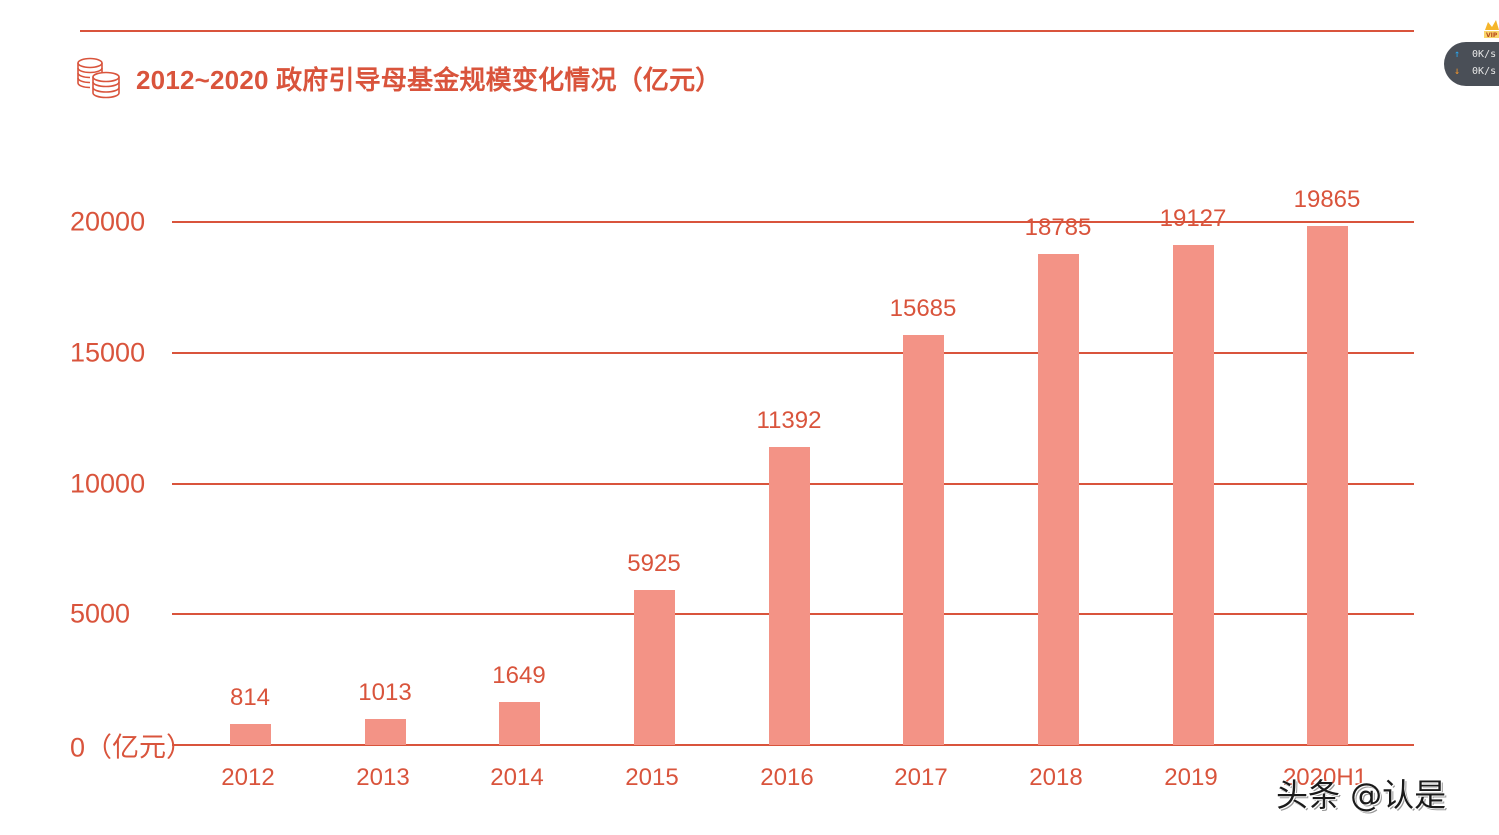 This screenshot has height=835, width=1499. Describe the element at coordinates (519, 675) in the screenshot. I see `bar-value-label: 1649` at that location.